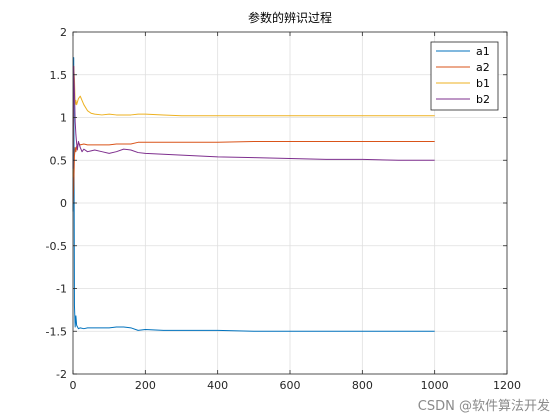  I want to click on x-tick-label: 1200, so click(507, 385).